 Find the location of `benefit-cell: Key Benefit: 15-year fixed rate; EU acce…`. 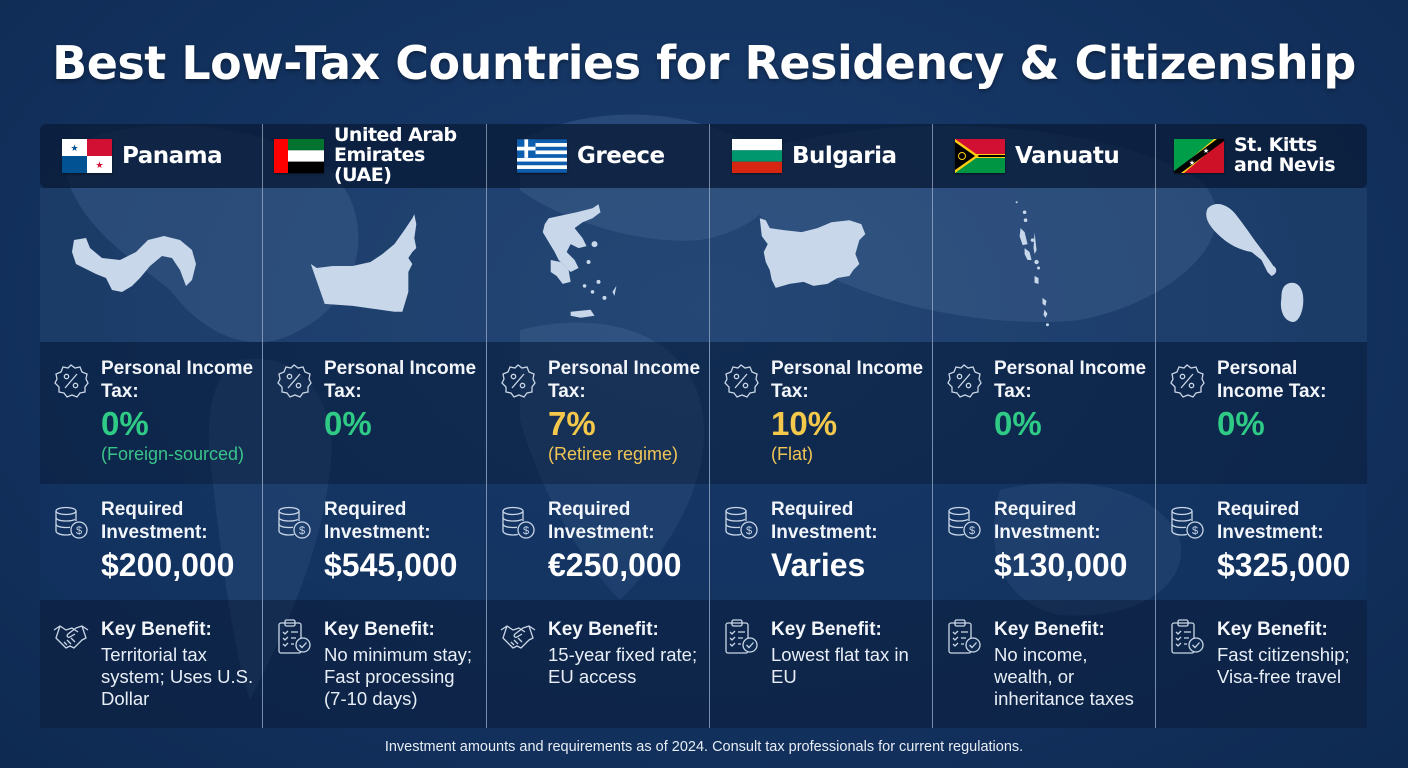

benefit-cell: Key Benefit: 15-year fixed rate; EU acce… is located at coordinates (598, 664).